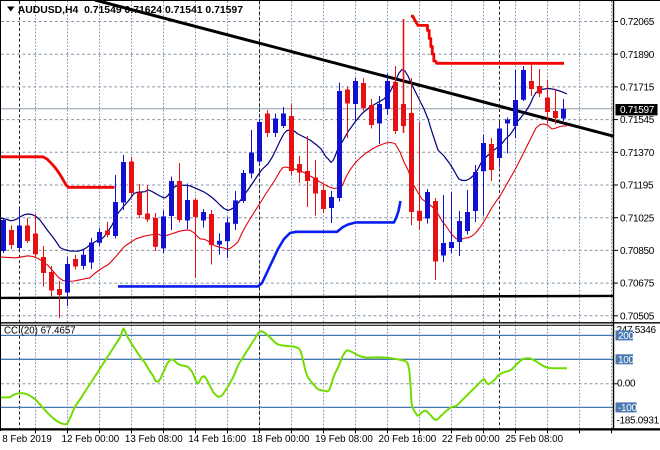 This screenshot has height=450, width=660. What do you see at coordinates (154, 439) in the screenshot?
I see `svg-text: 13 Feb 08:00` at bounding box center [154, 439].